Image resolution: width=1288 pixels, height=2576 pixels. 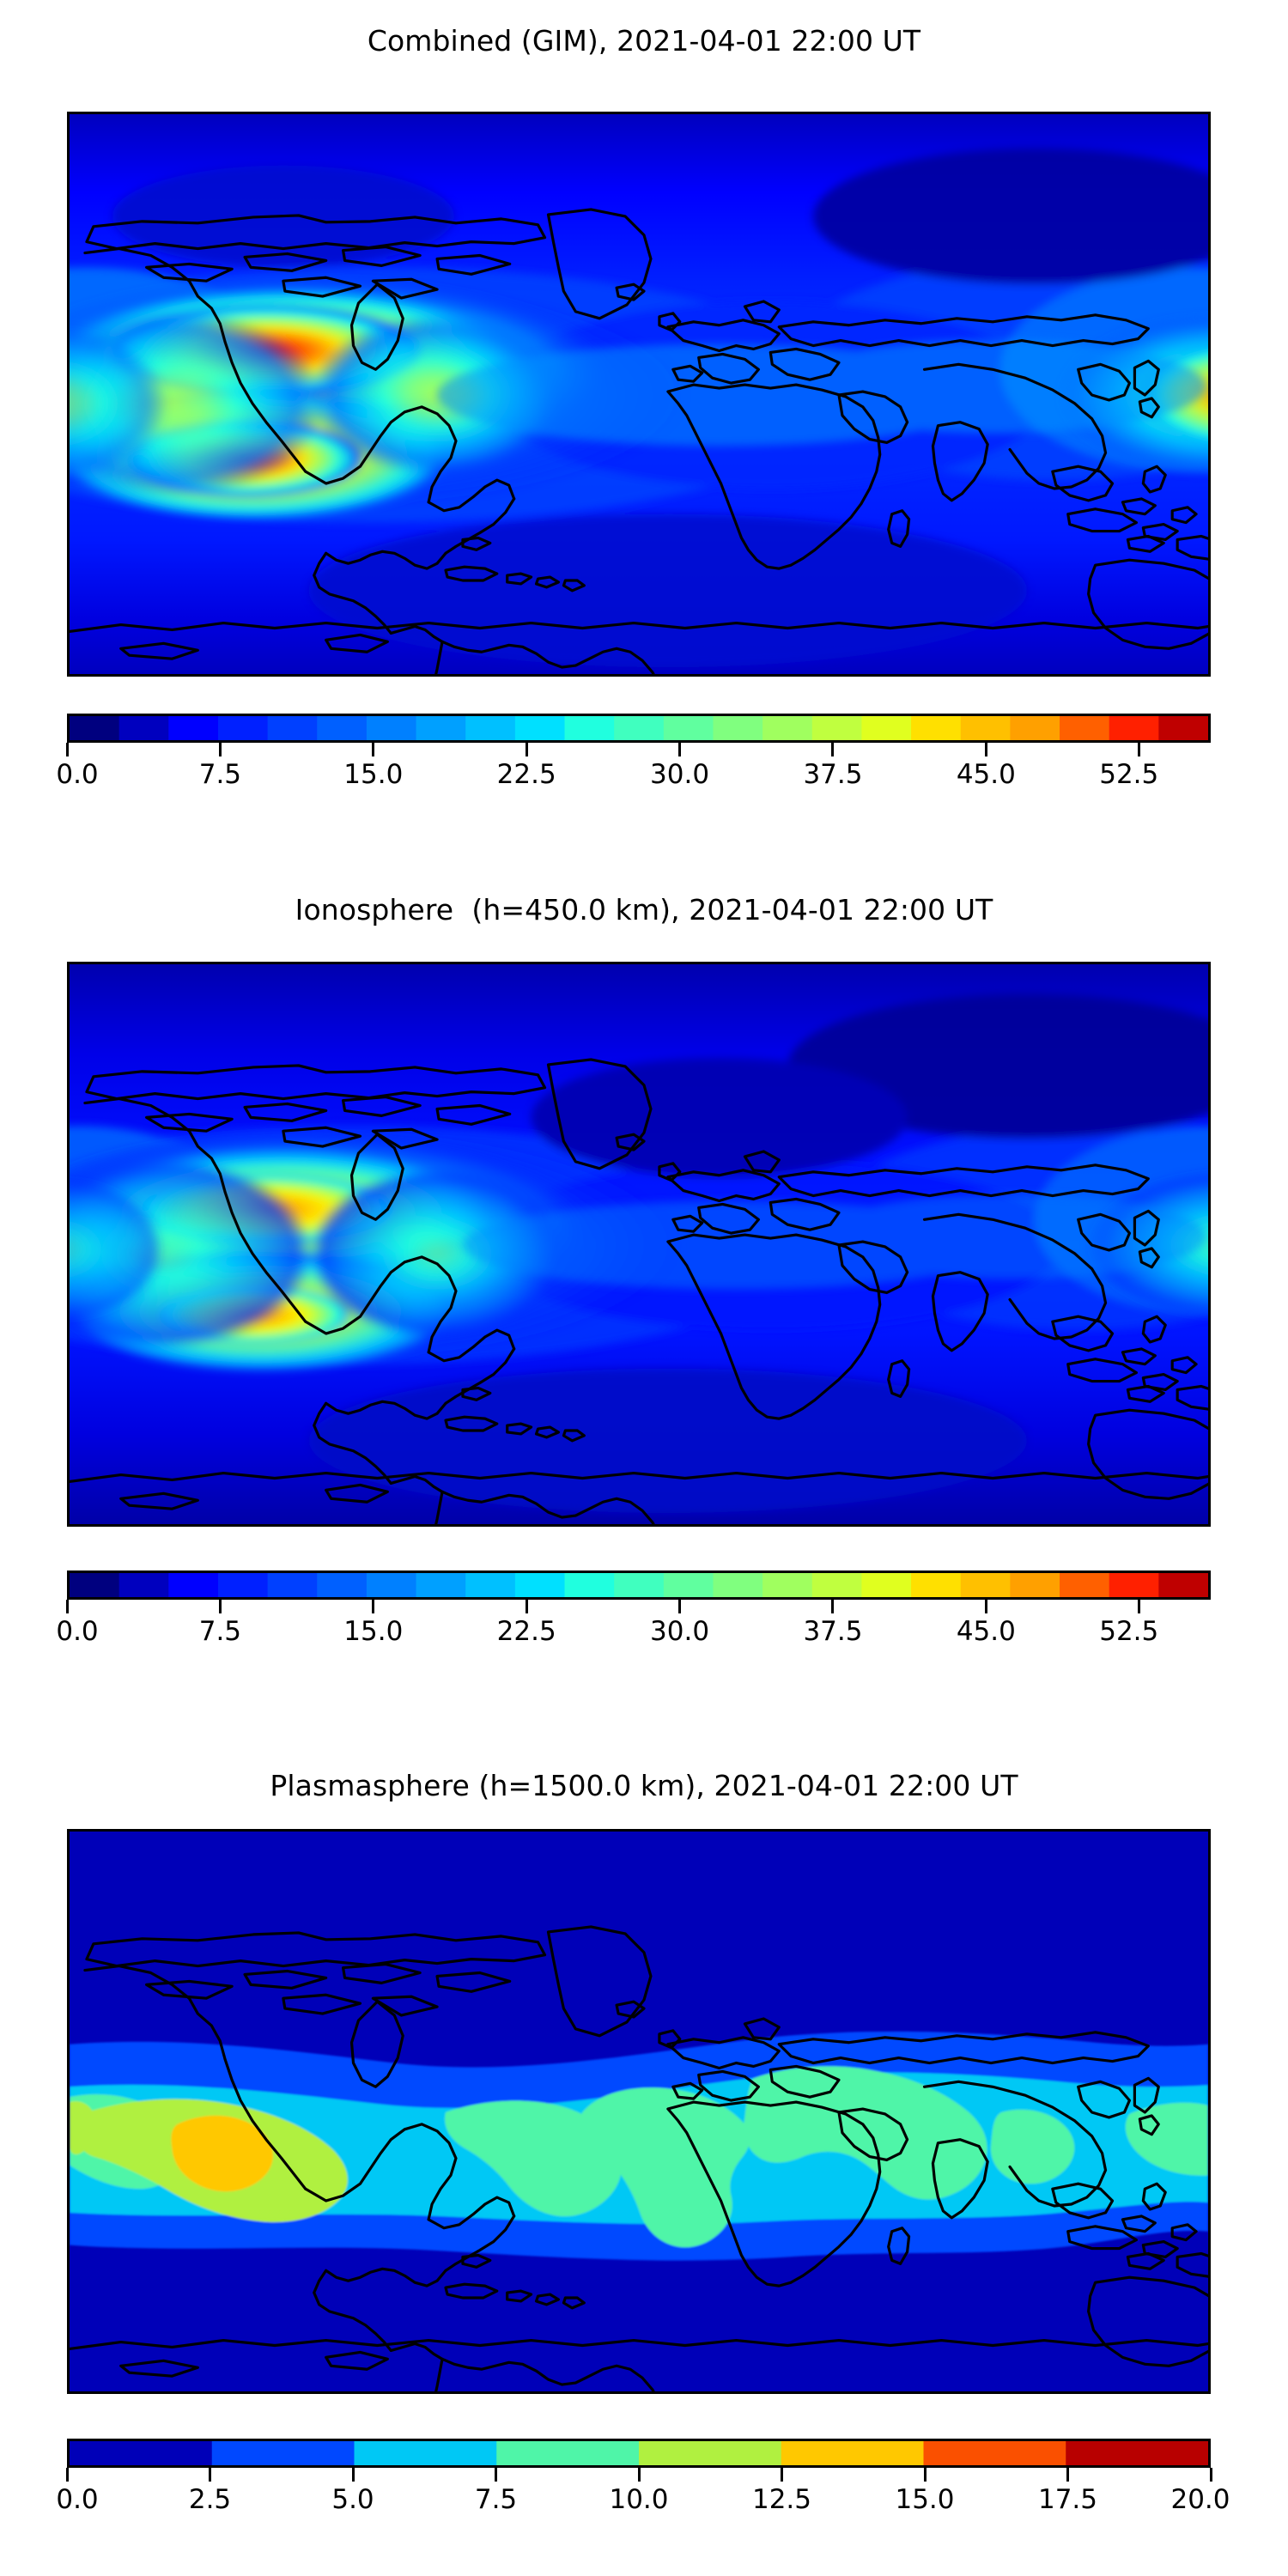 I want to click on colorbar-labels-combined: 0.0 7.5 15.0 22.5 30.0 37.5 45.0 52.5, so click(x=644, y=779).